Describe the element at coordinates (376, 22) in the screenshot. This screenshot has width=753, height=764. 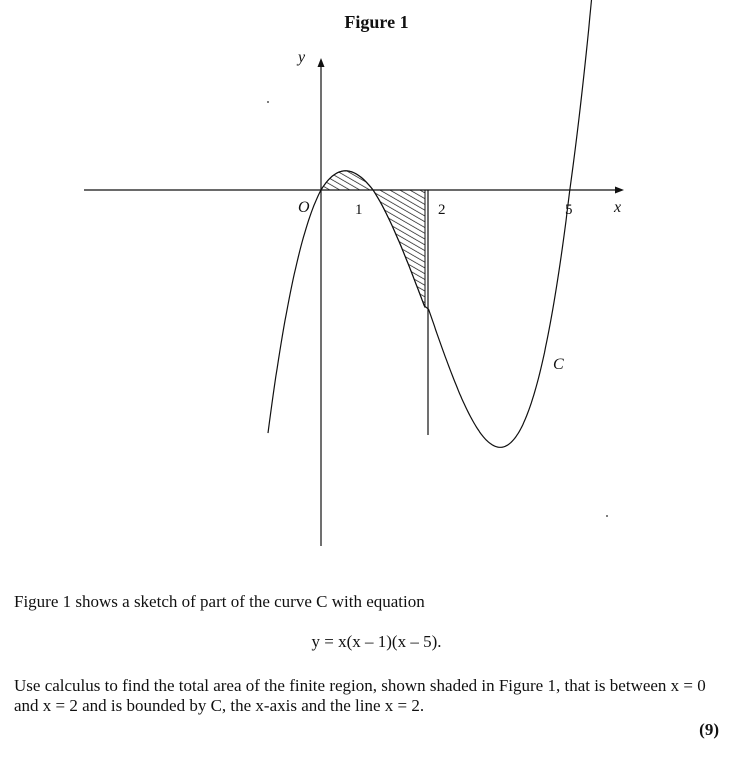
I see `figure-title: Figure 1` at that location.